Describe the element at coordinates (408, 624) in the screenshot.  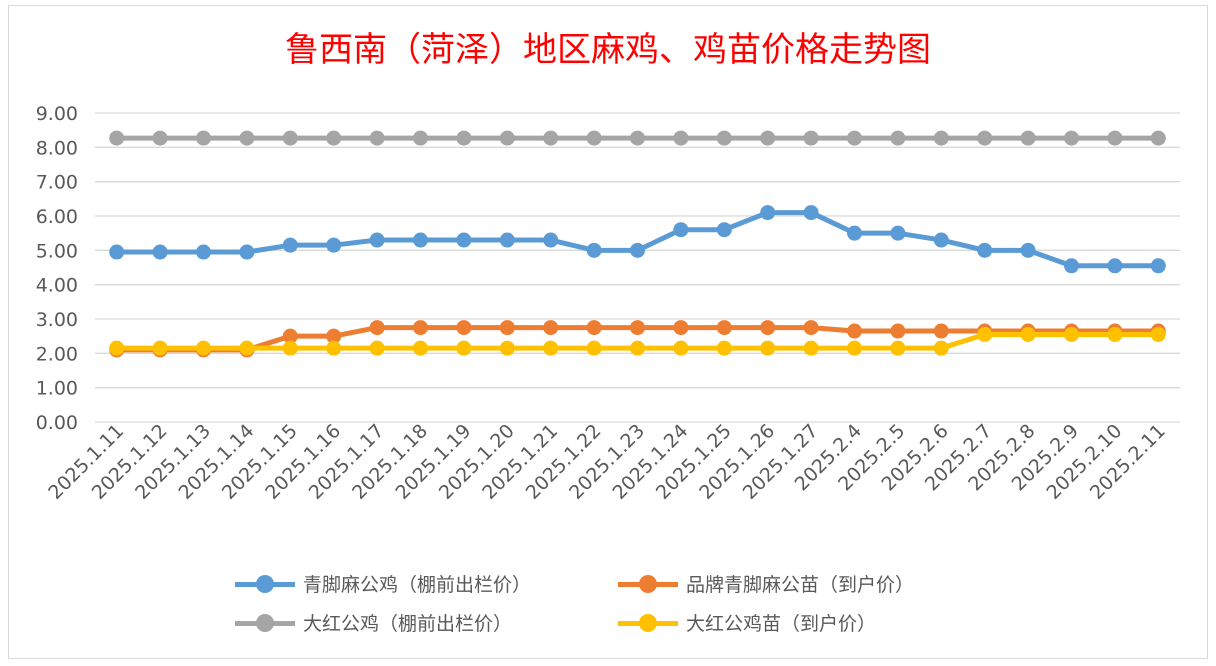
I see `legend-label: 大红公鸡（棚前出栏价）` at that location.